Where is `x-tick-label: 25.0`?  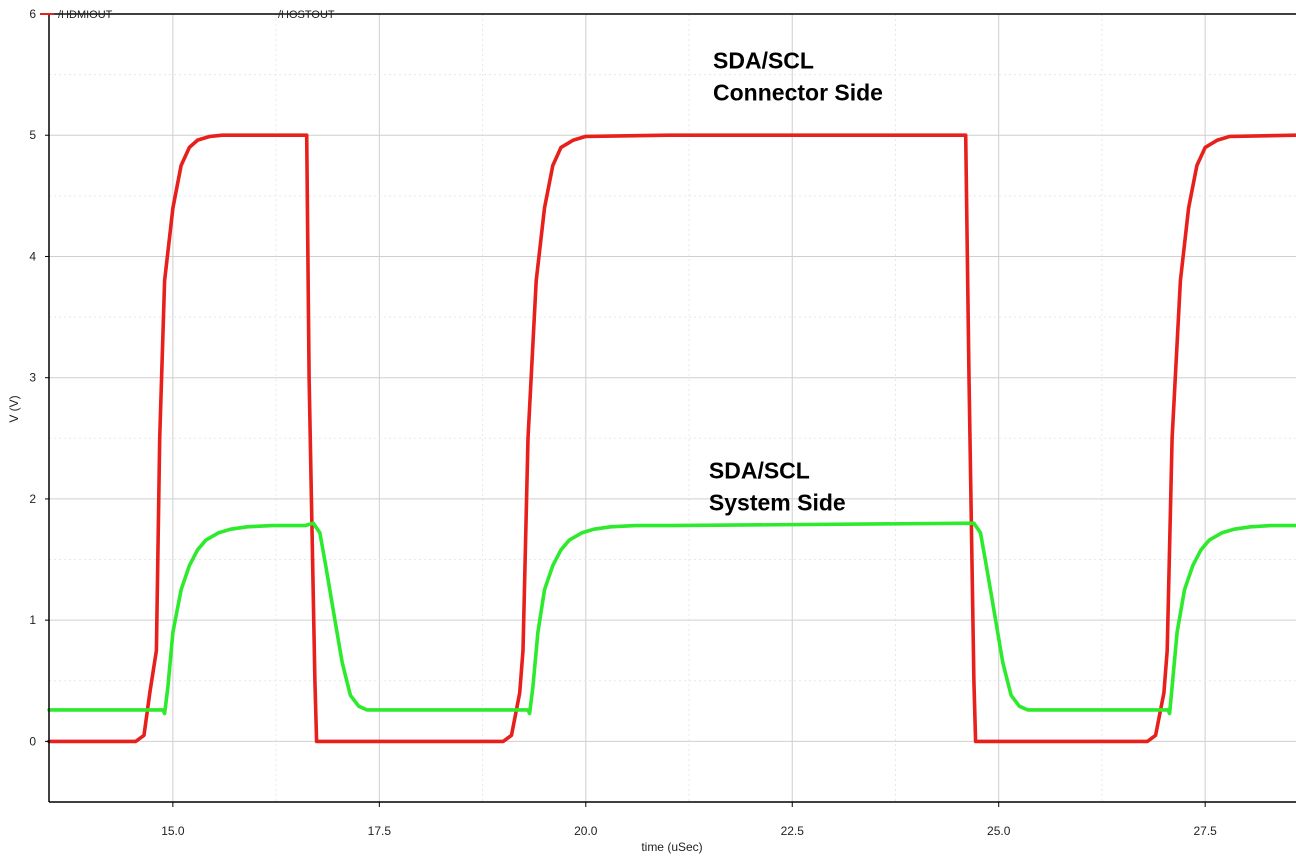 x-tick-label: 25.0 is located at coordinates (999, 831).